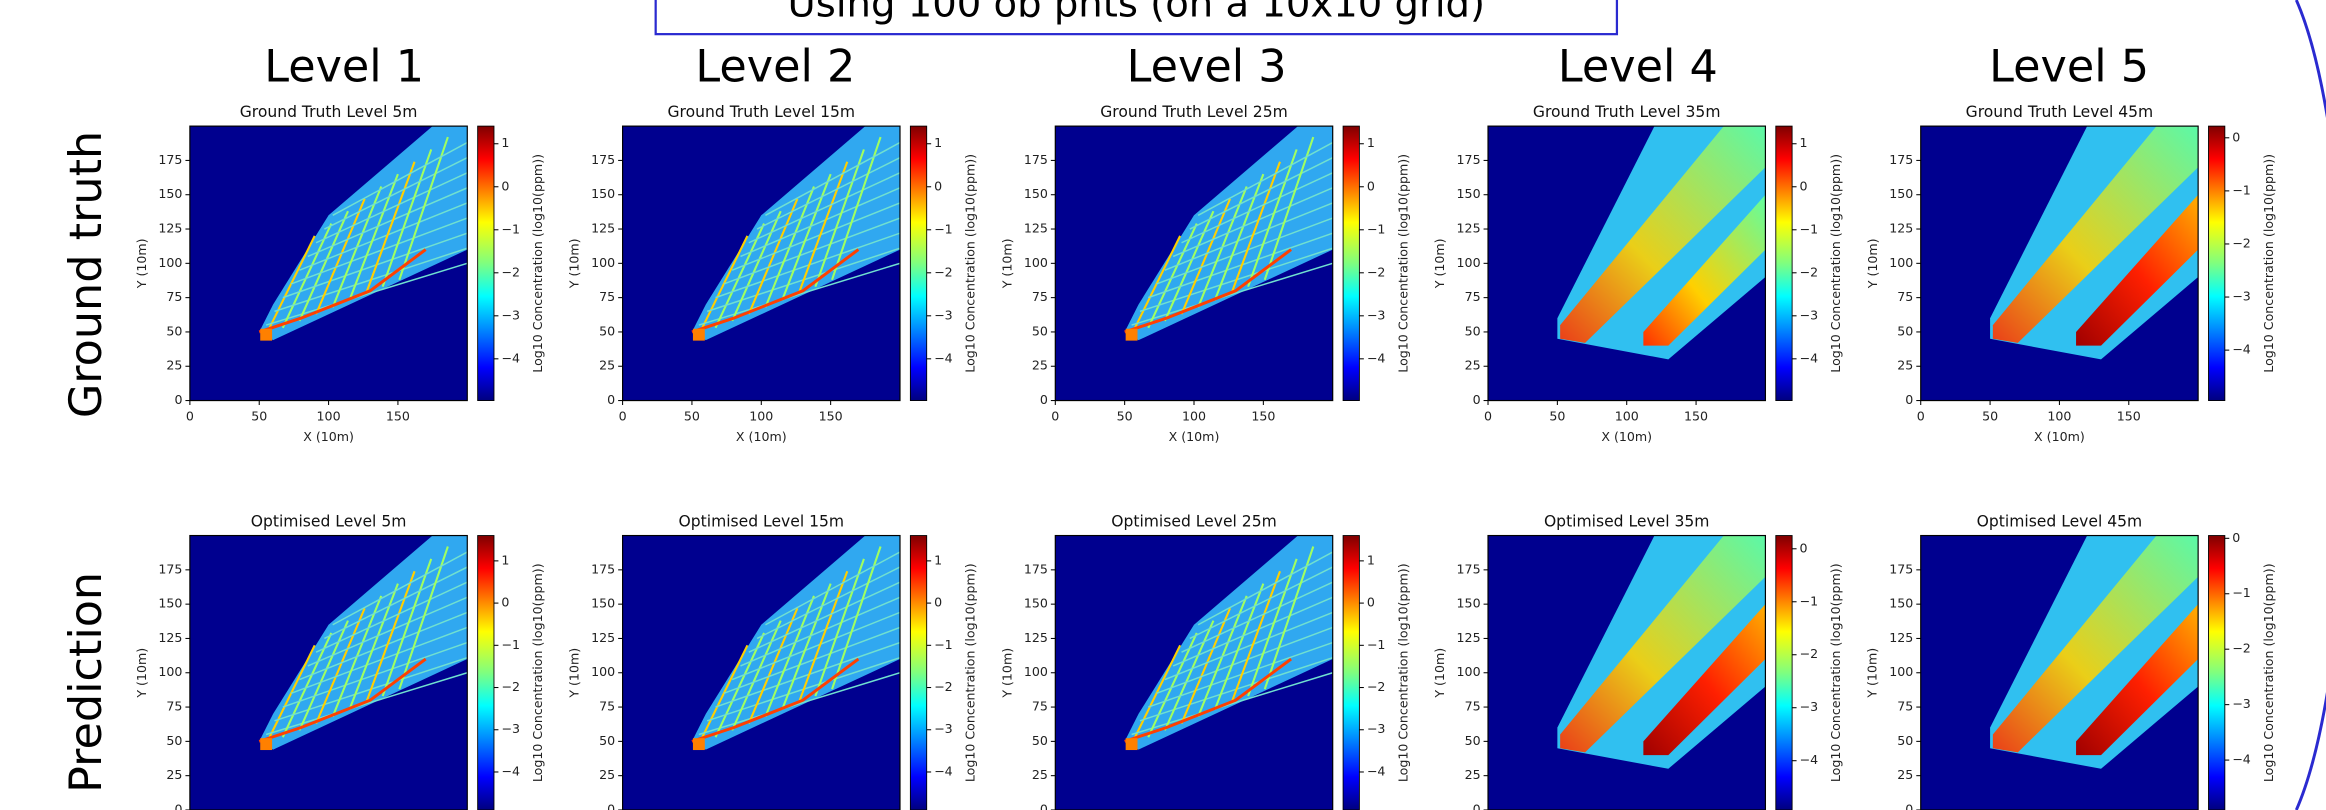 The height and width of the screenshot is (810, 2326). I want to click on panel-title: Ground Truth Level 25m, so click(1194, 112).